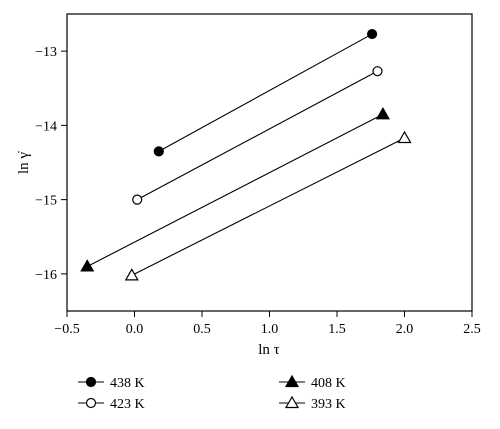  I want to click on y-tick-label: −15, so click(46, 201).